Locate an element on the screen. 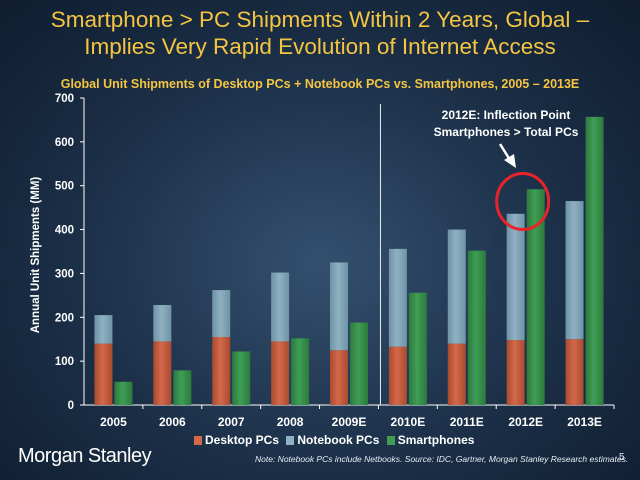 This screenshot has width=640, height=480. bar-desktop-2012E is located at coordinates (515, 372).